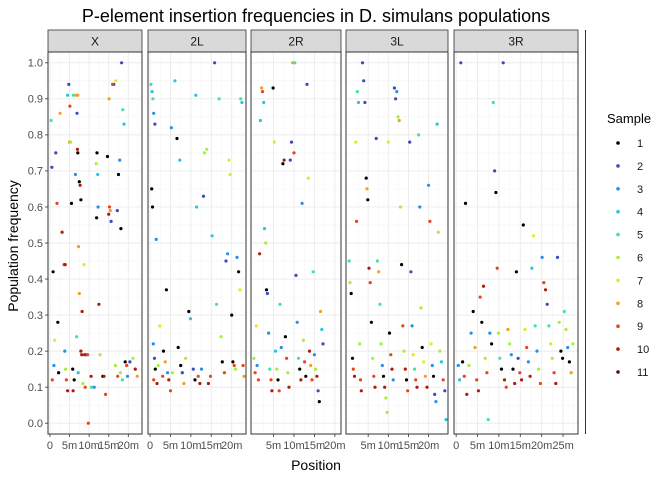  I want to click on legend-label: 1, so click(640, 144).